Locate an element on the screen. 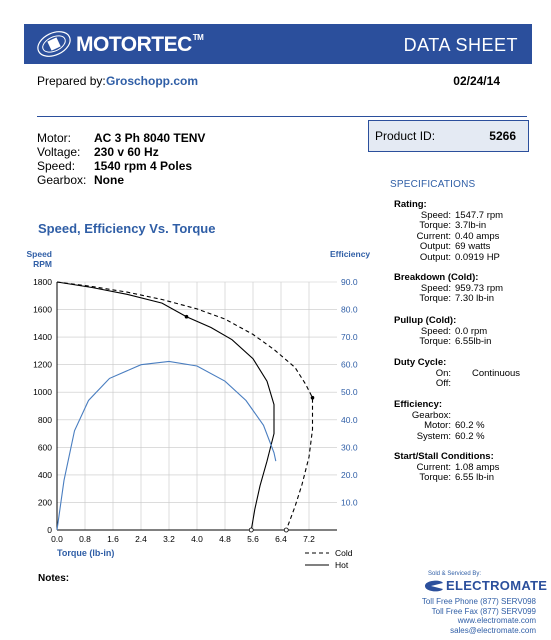 This screenshot has width=551, height=640. header-banner: MOTORTECTM DATA SHEET is located at coordinates (278, 44).